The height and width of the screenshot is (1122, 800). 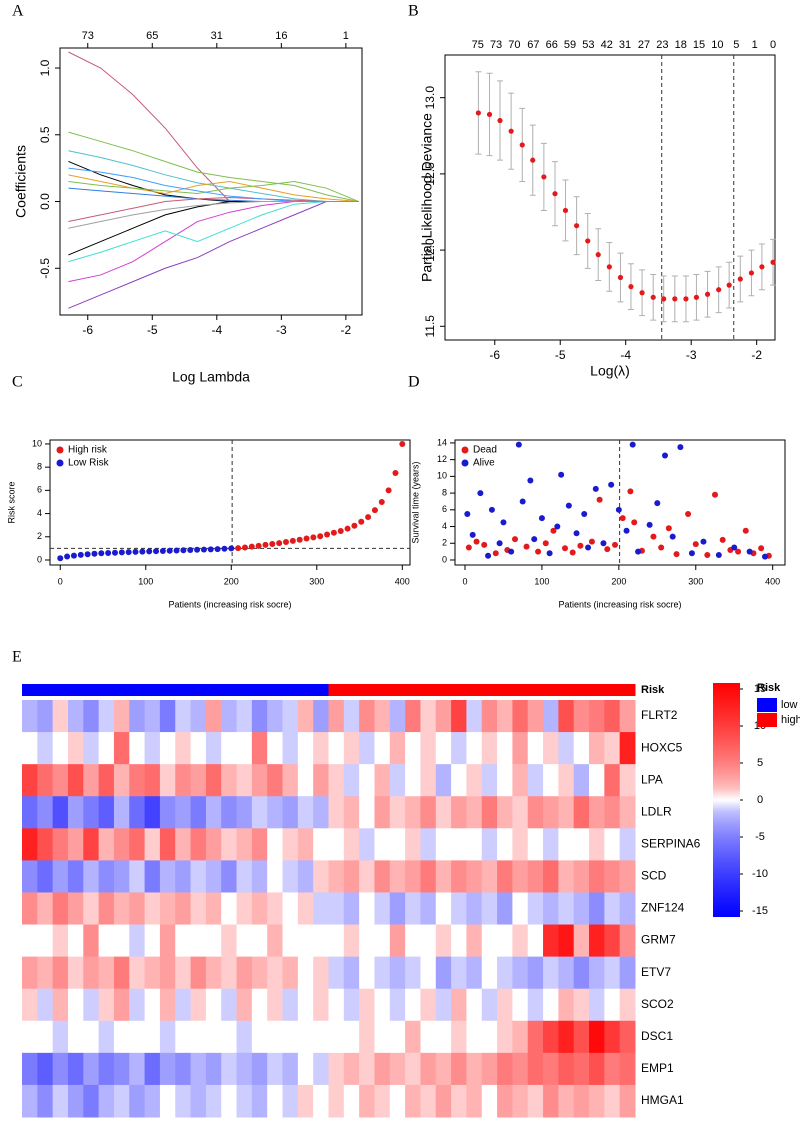 I want to click on legend-title: Risk, so click(x=769, y=688).